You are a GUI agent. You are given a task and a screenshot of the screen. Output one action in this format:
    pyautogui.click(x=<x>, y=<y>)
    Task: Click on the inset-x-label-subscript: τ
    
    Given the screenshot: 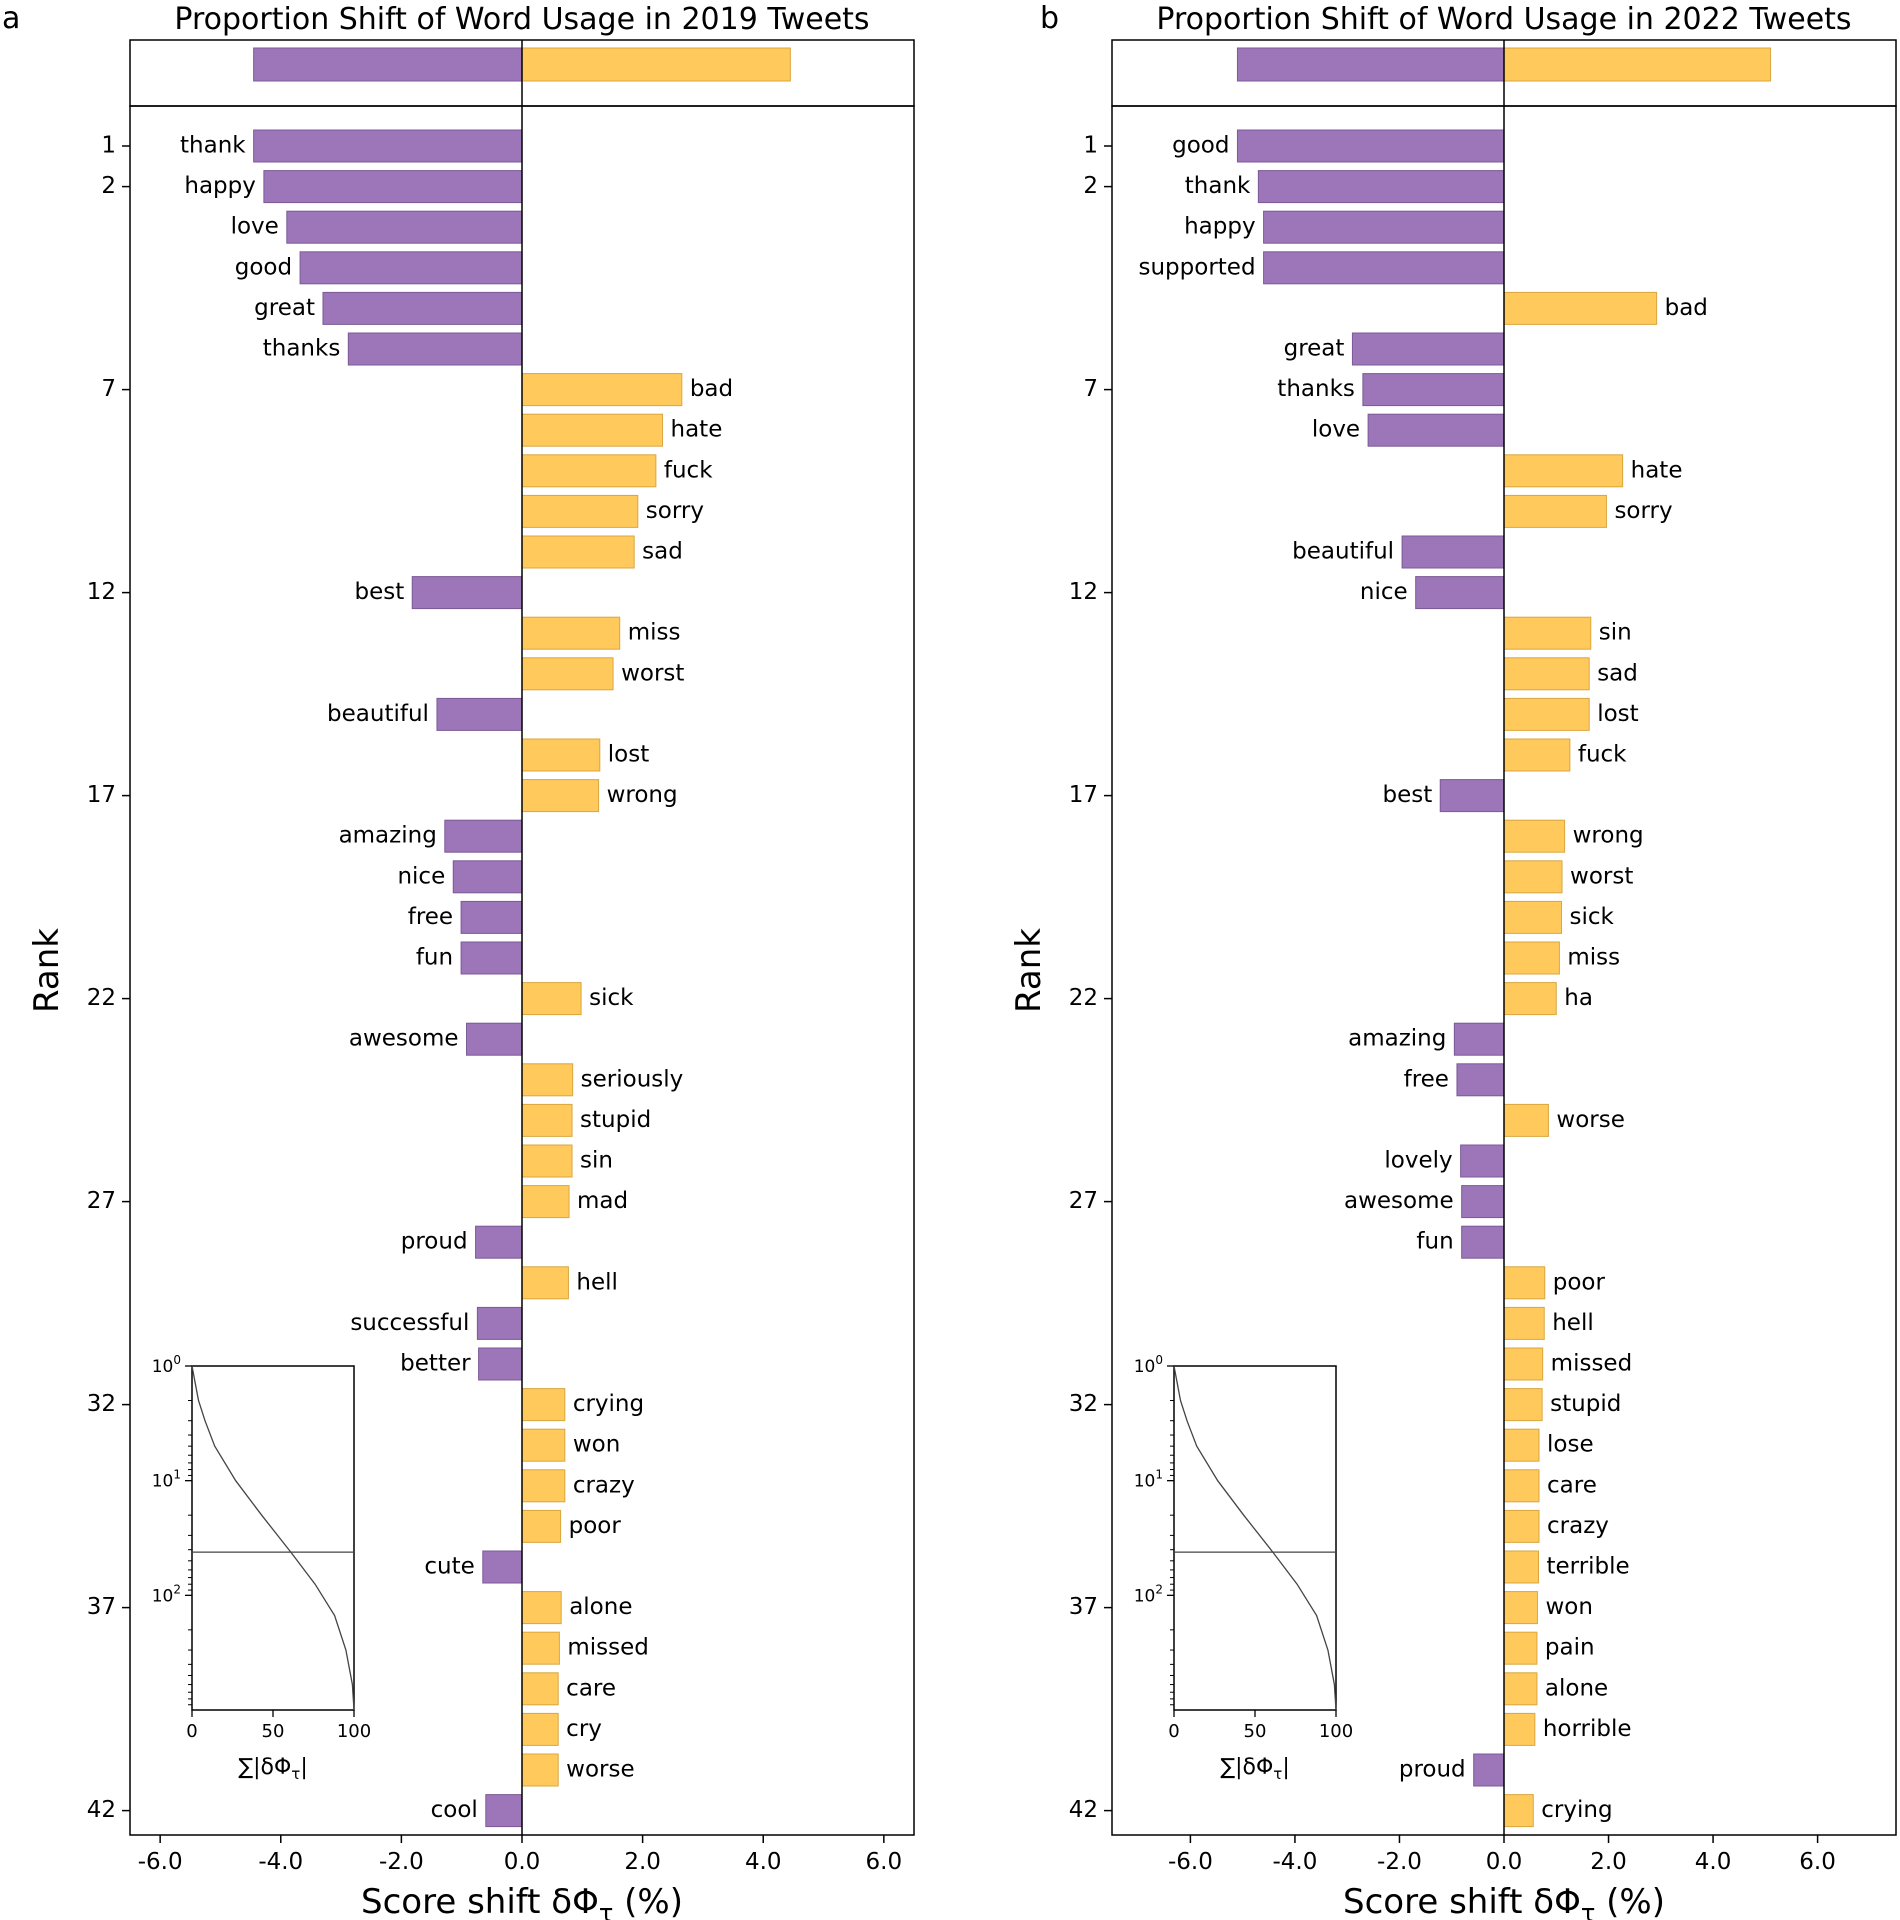 What is the action you would take?
    pyautogui.click(x=1277, y=1774)
    